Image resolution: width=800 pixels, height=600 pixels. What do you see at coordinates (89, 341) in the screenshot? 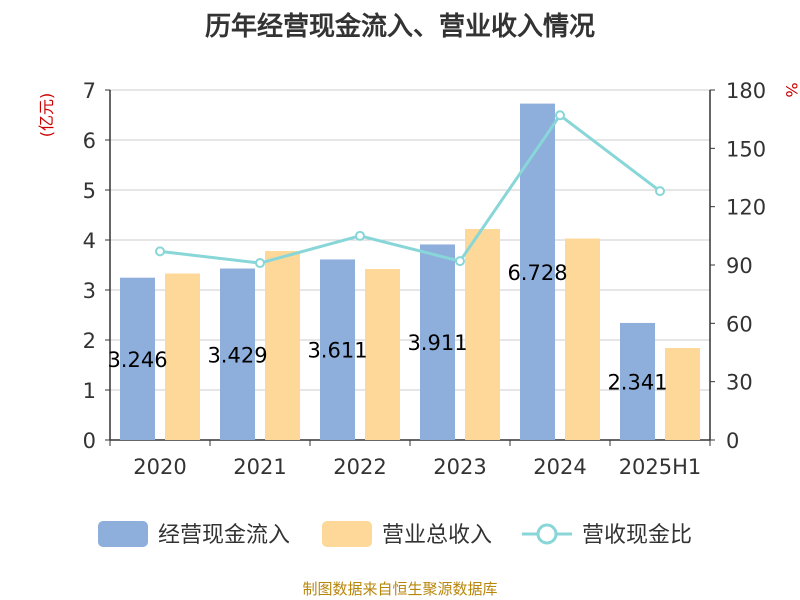
I see `left-tick-label: 2` at bounding box center [89, 341].